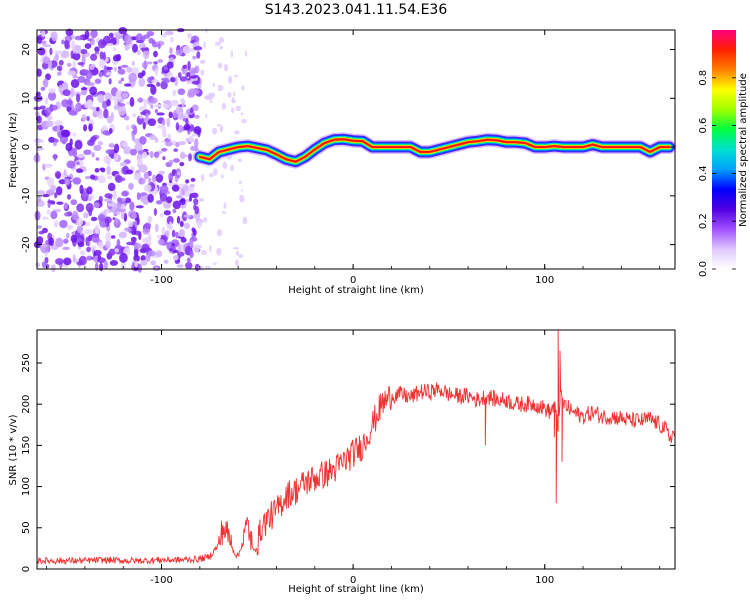 The width and height of the screenshot is (750, 600). Describe the element at coordinates (743, 150) in the screenshot. I see `colorbar-label: Normalized spectral amplitude` at that location.